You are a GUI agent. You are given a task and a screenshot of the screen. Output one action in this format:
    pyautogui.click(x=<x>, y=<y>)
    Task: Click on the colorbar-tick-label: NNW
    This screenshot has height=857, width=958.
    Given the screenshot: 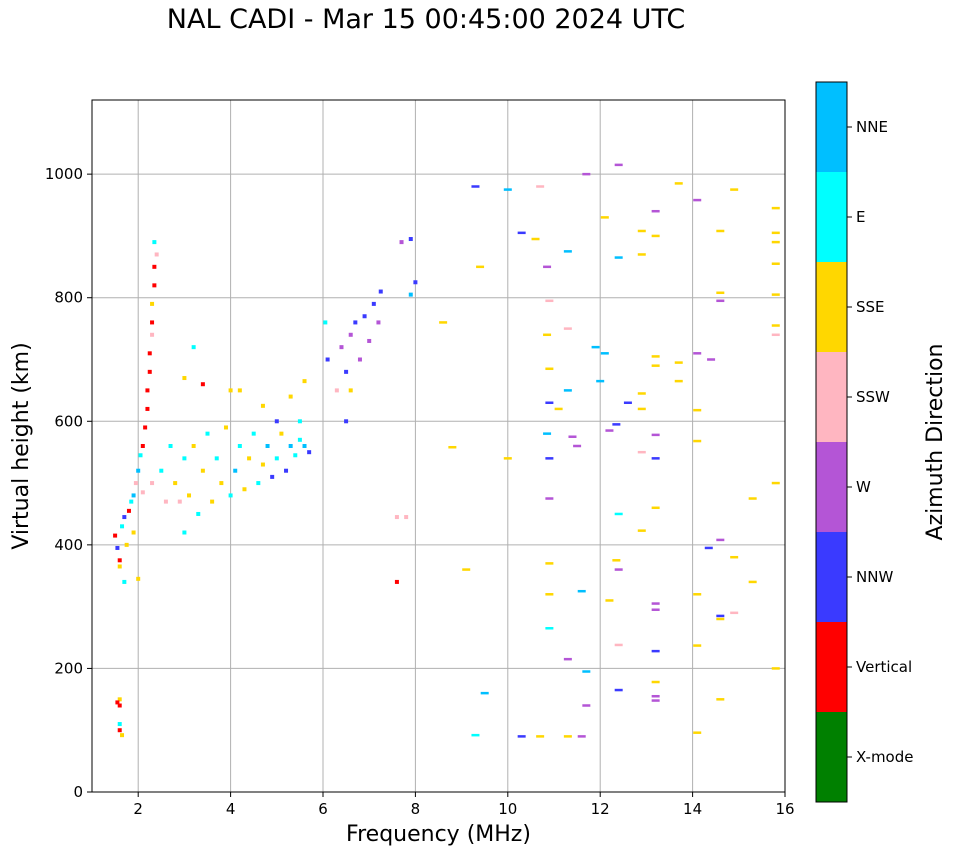 What is the action you would take?
    pyautogui.click(x=874, y=577)
    